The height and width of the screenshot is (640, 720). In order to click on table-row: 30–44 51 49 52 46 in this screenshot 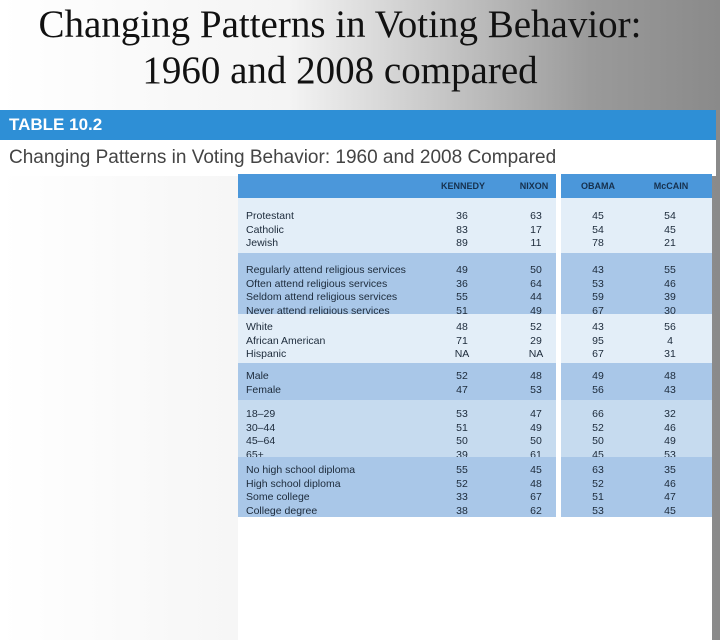, I will do `click(475, 428)`.